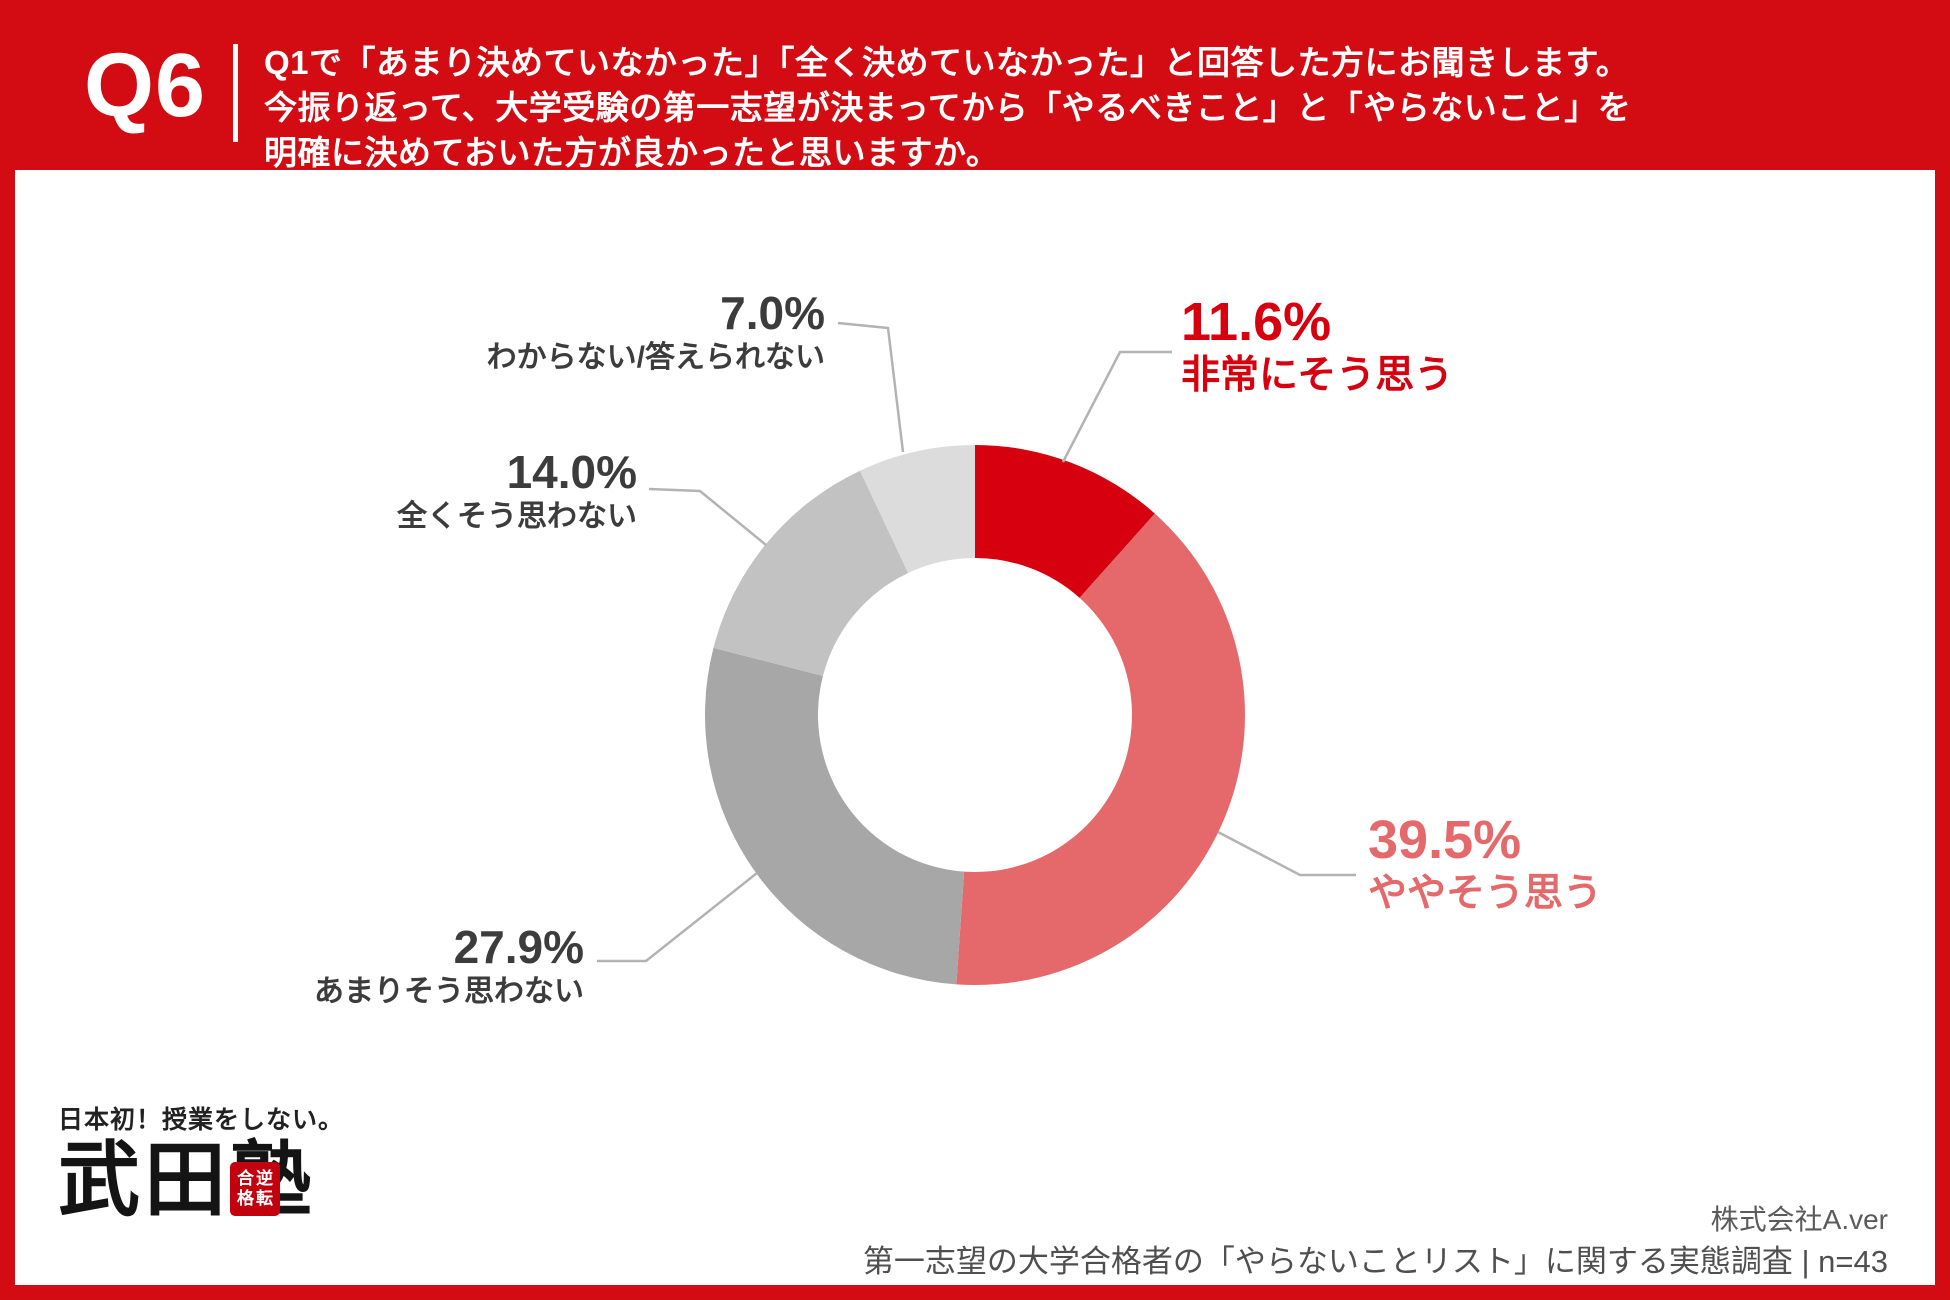 The height and width of the screenshot is (1300, 1950). What do you see at coordinates (1445, 840) in the screenshot?
I see `callout-yaya-value: 39.5%` at bounding box center [1445, 840].